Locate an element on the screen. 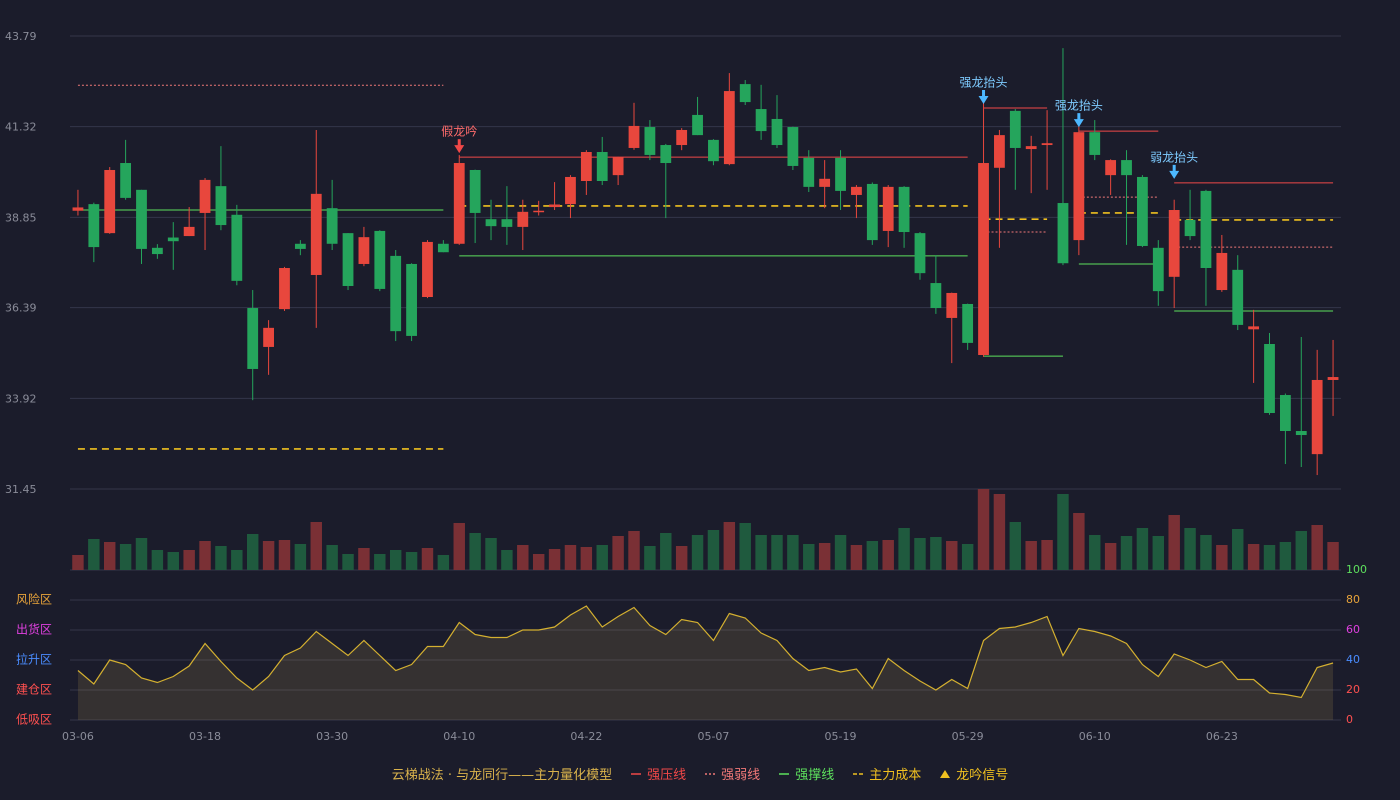 This screenshot has width=1400, height=800. x-tick-label: 05-29 is located at coordinates (968, 736).